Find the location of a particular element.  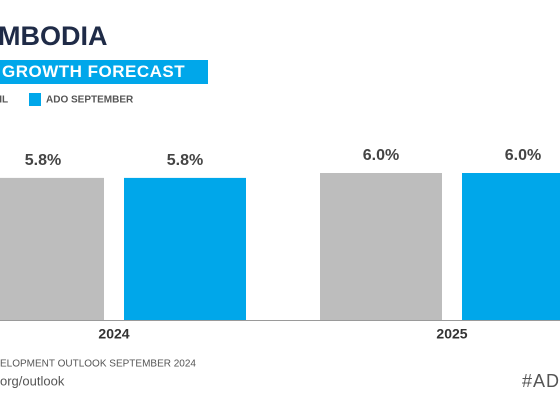

legend-label: RIL is located at coordinates (4, 100).